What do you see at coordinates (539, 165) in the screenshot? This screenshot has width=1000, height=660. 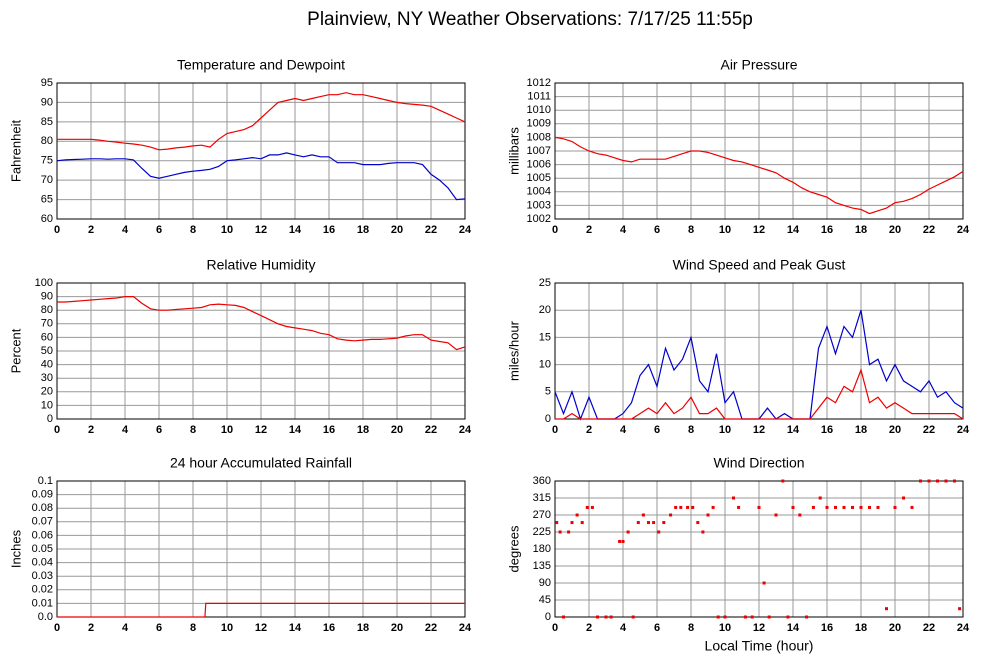 I see `y-tick-label: 1006` at bounding box center [539, 165].